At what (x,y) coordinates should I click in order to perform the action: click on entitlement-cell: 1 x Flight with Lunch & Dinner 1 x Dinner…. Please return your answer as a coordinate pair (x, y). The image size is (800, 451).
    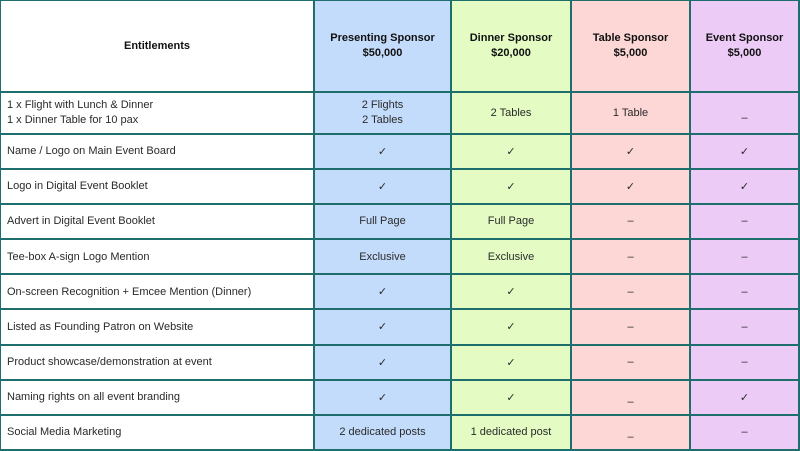
    Looking at the image, I should click on (157, 113).